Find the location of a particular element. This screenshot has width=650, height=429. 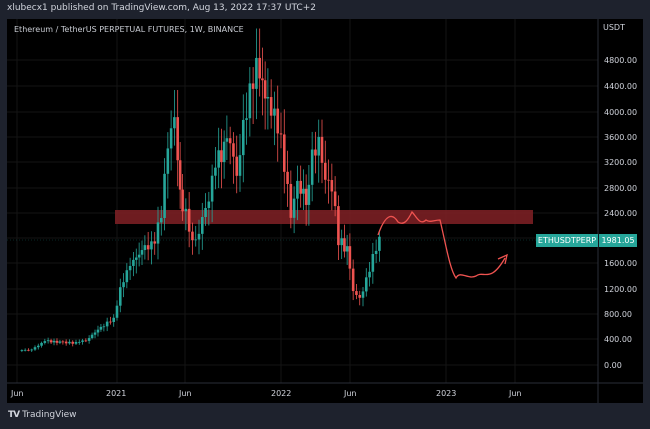

resistance-zone is located at coordinates (324, 217).